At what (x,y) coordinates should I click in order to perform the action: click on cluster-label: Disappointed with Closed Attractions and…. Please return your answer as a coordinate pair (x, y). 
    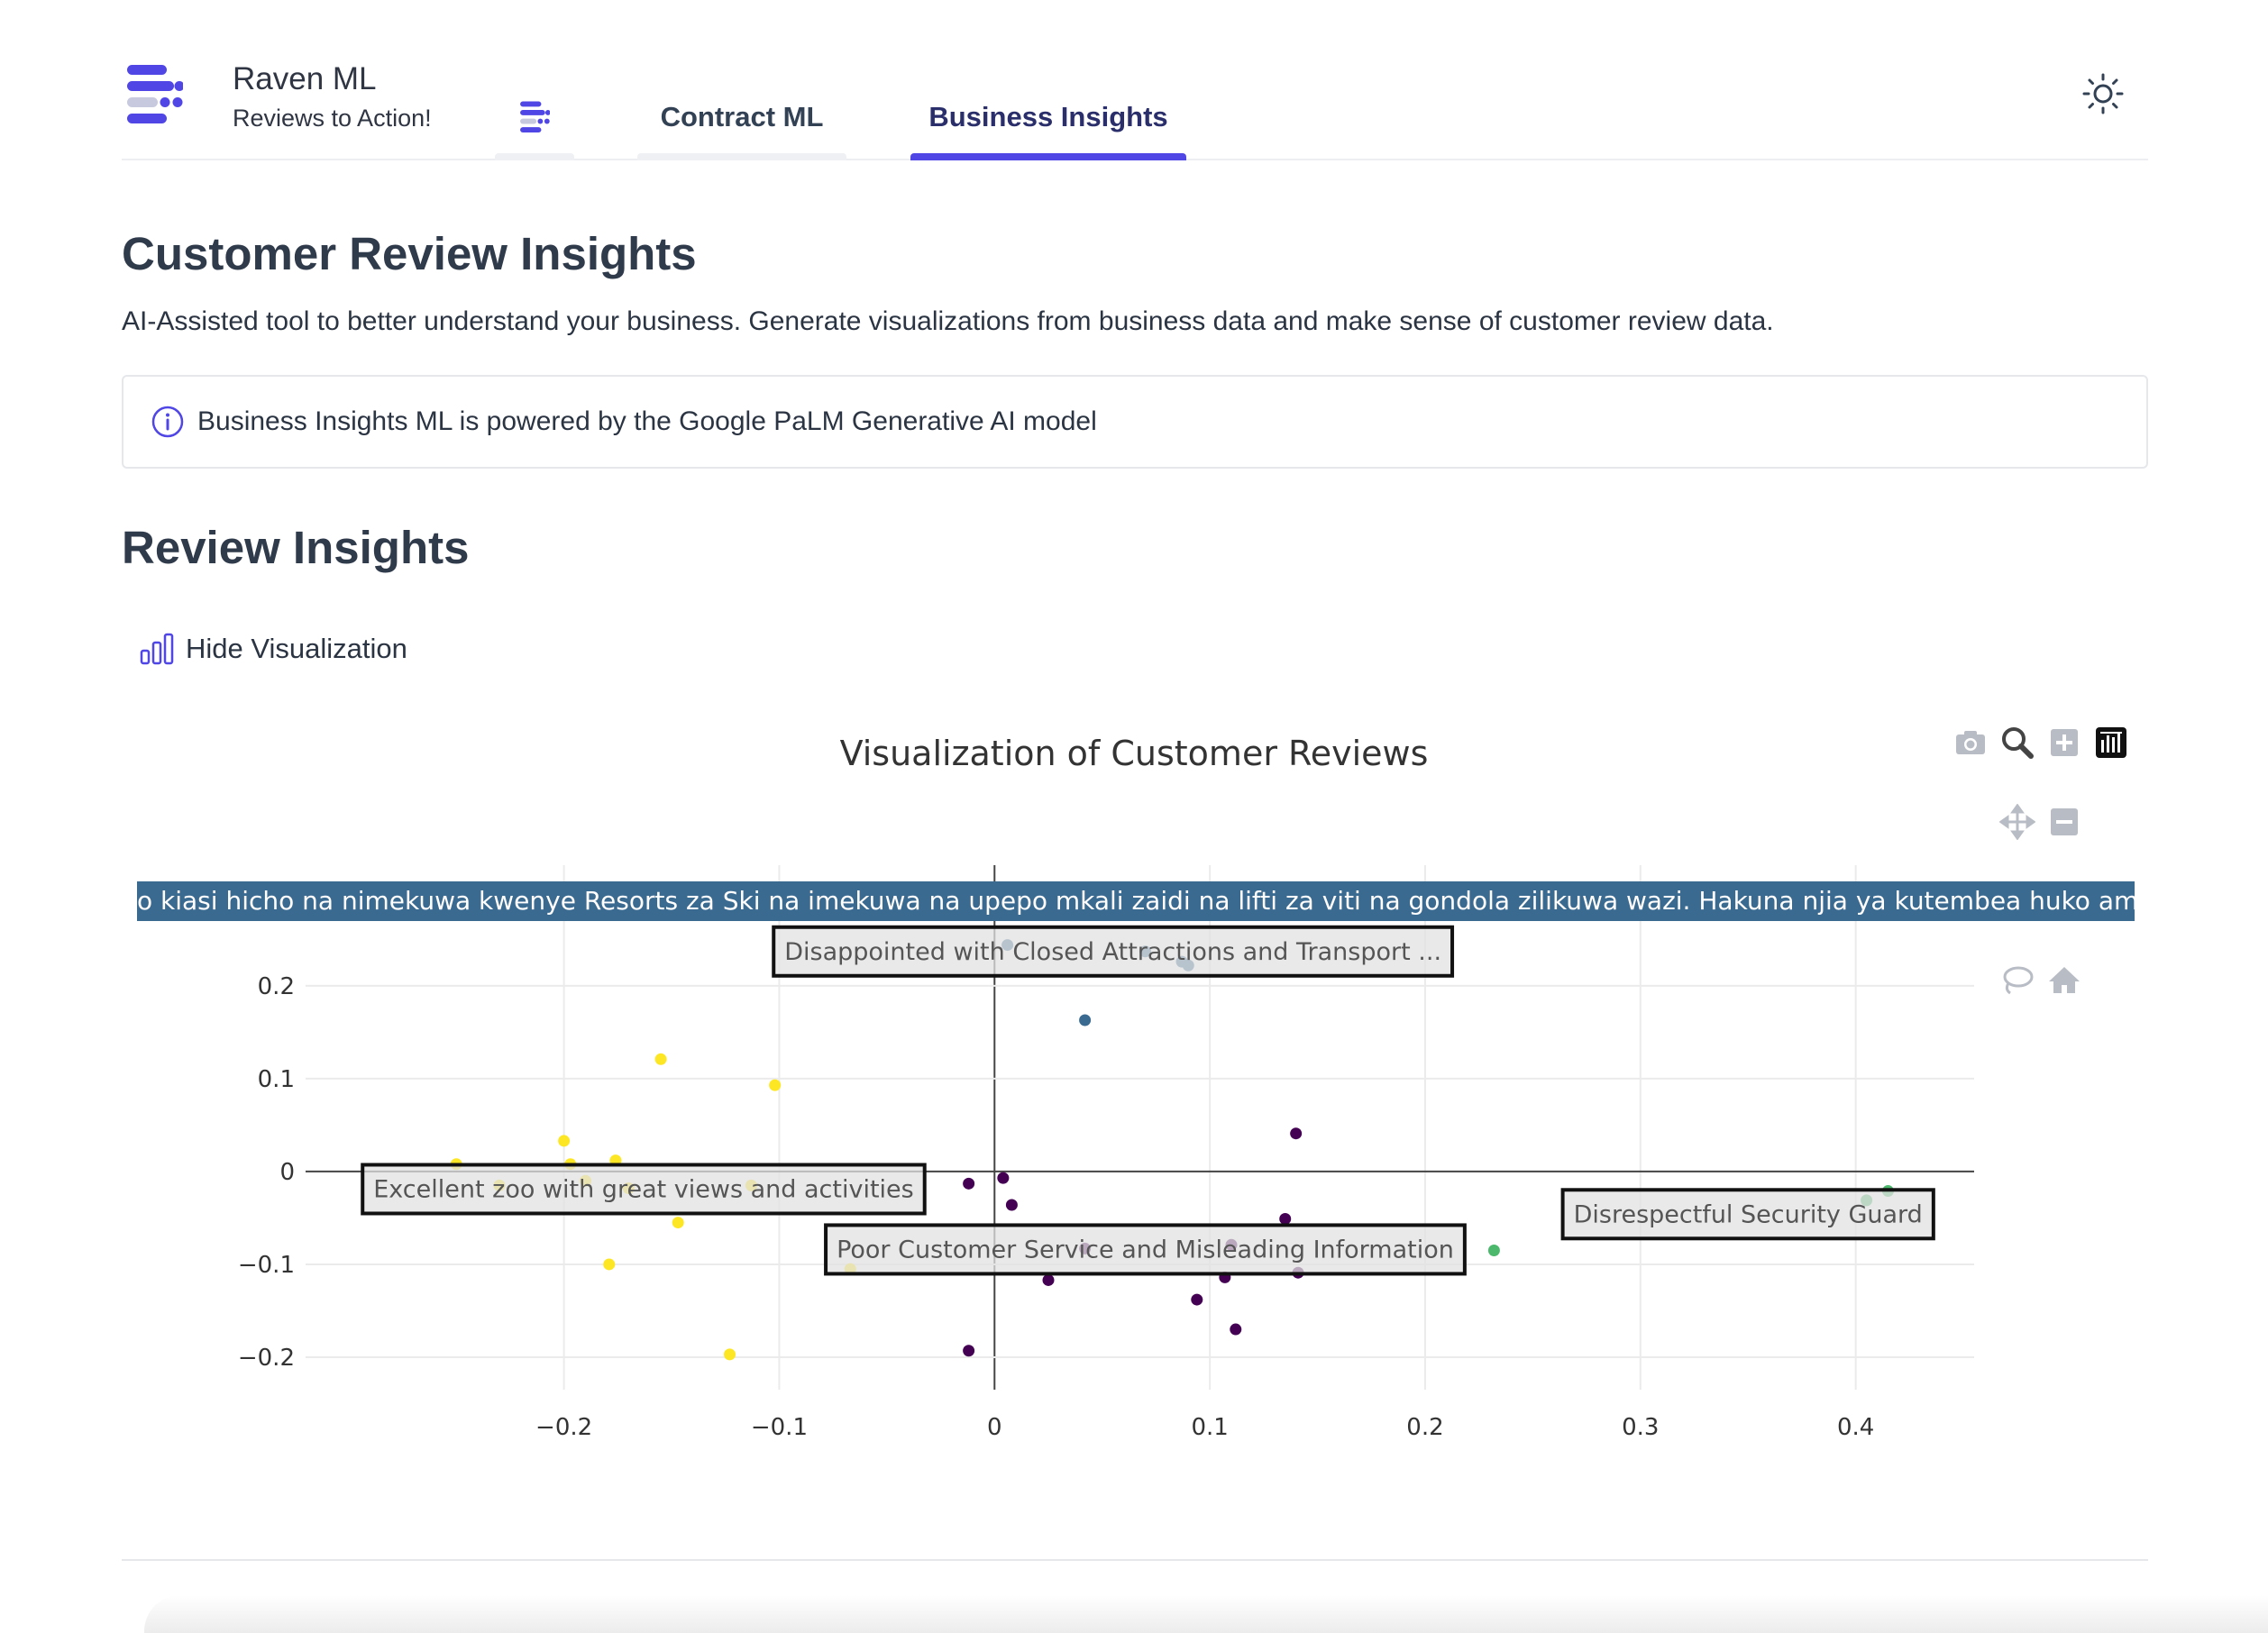
    Looking at the image, I should click on (1114, 951).